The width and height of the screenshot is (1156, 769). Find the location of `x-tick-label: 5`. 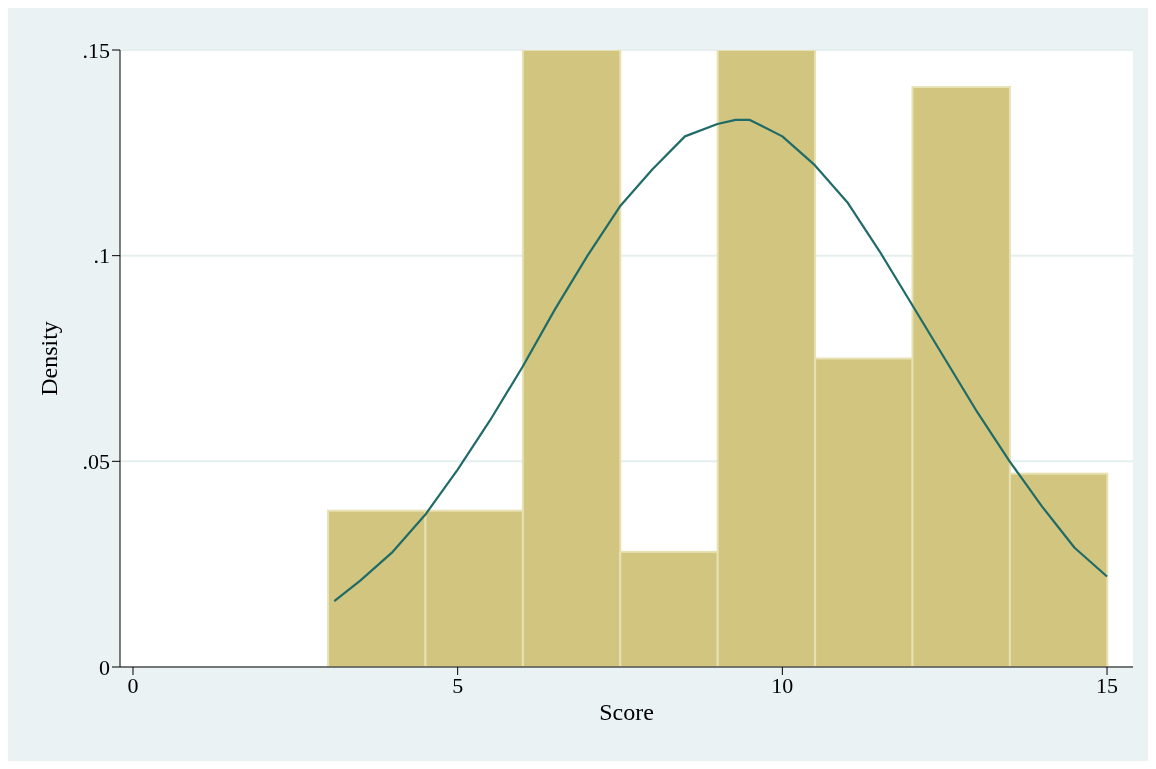

x-tick-label: 5 is located at coordinates (458, 685).